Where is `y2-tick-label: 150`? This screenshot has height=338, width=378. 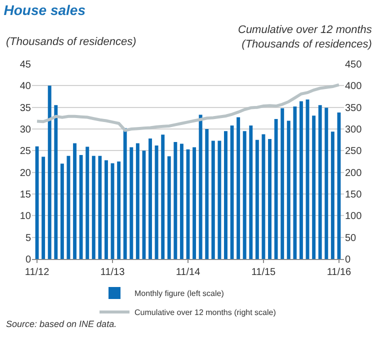
y2-tick-label: 150 is located at coordinates (353, 195).